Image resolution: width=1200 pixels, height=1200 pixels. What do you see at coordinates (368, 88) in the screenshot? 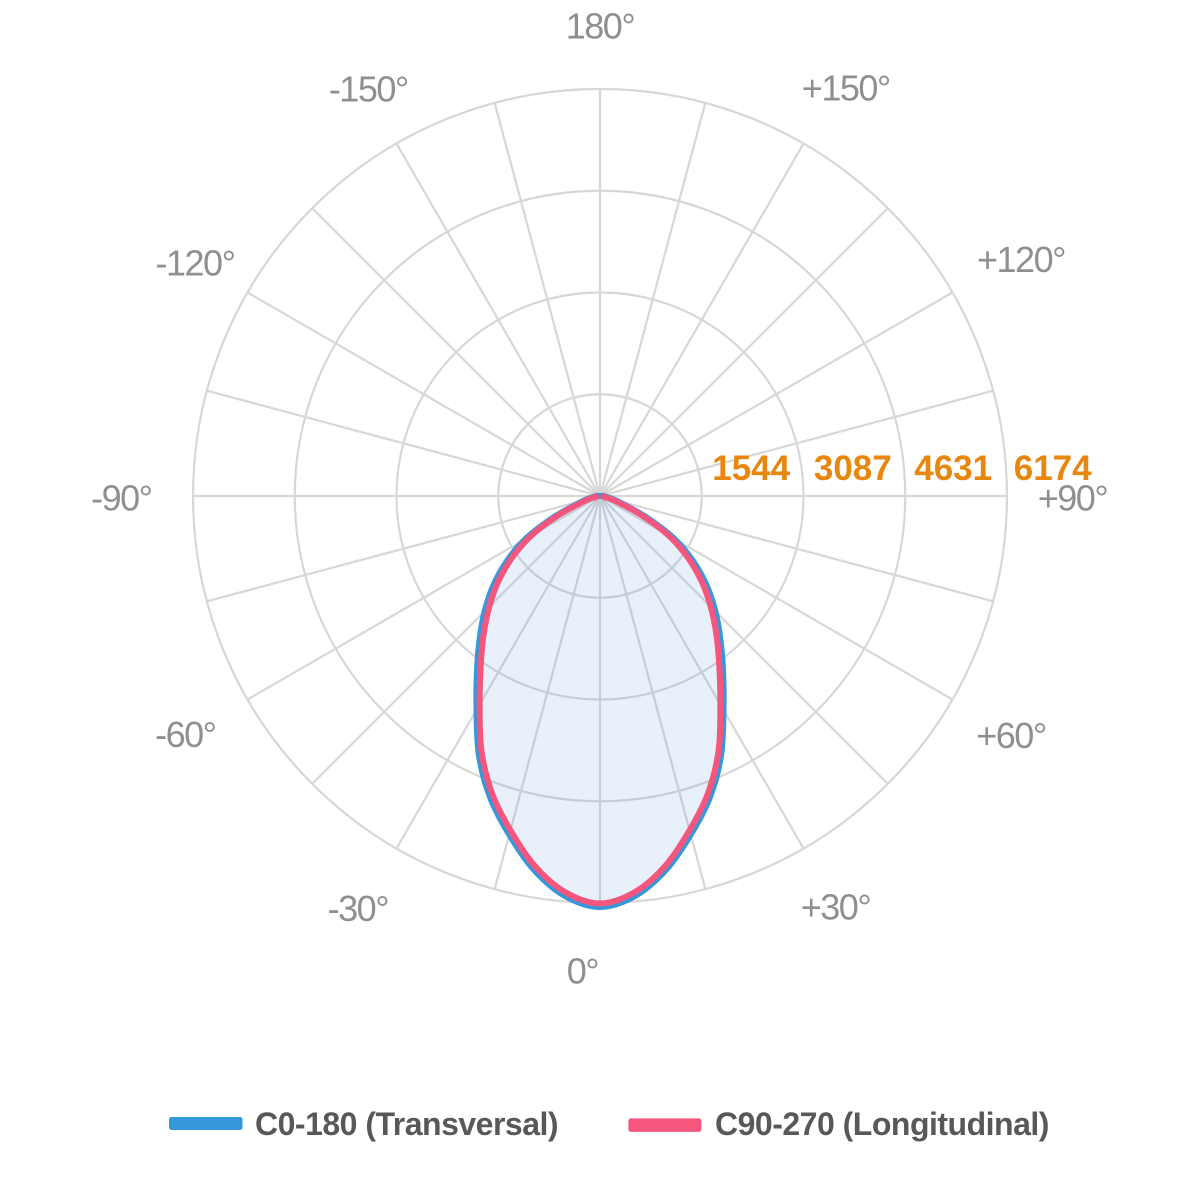
I see `svg-text: -150°` at bounding box center [368, 88].